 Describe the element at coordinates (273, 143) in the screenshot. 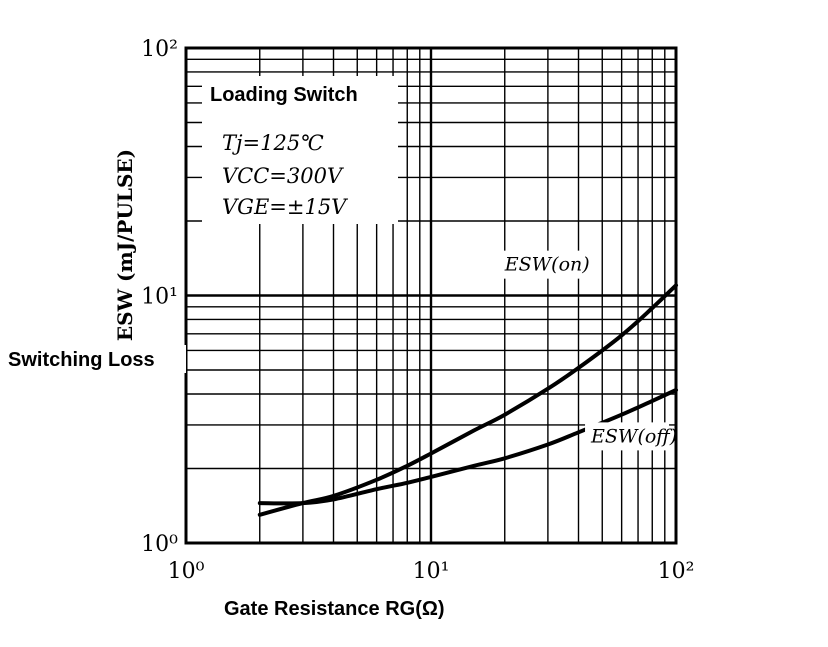

I see `condition-tj: Tj=125℃` at that location.